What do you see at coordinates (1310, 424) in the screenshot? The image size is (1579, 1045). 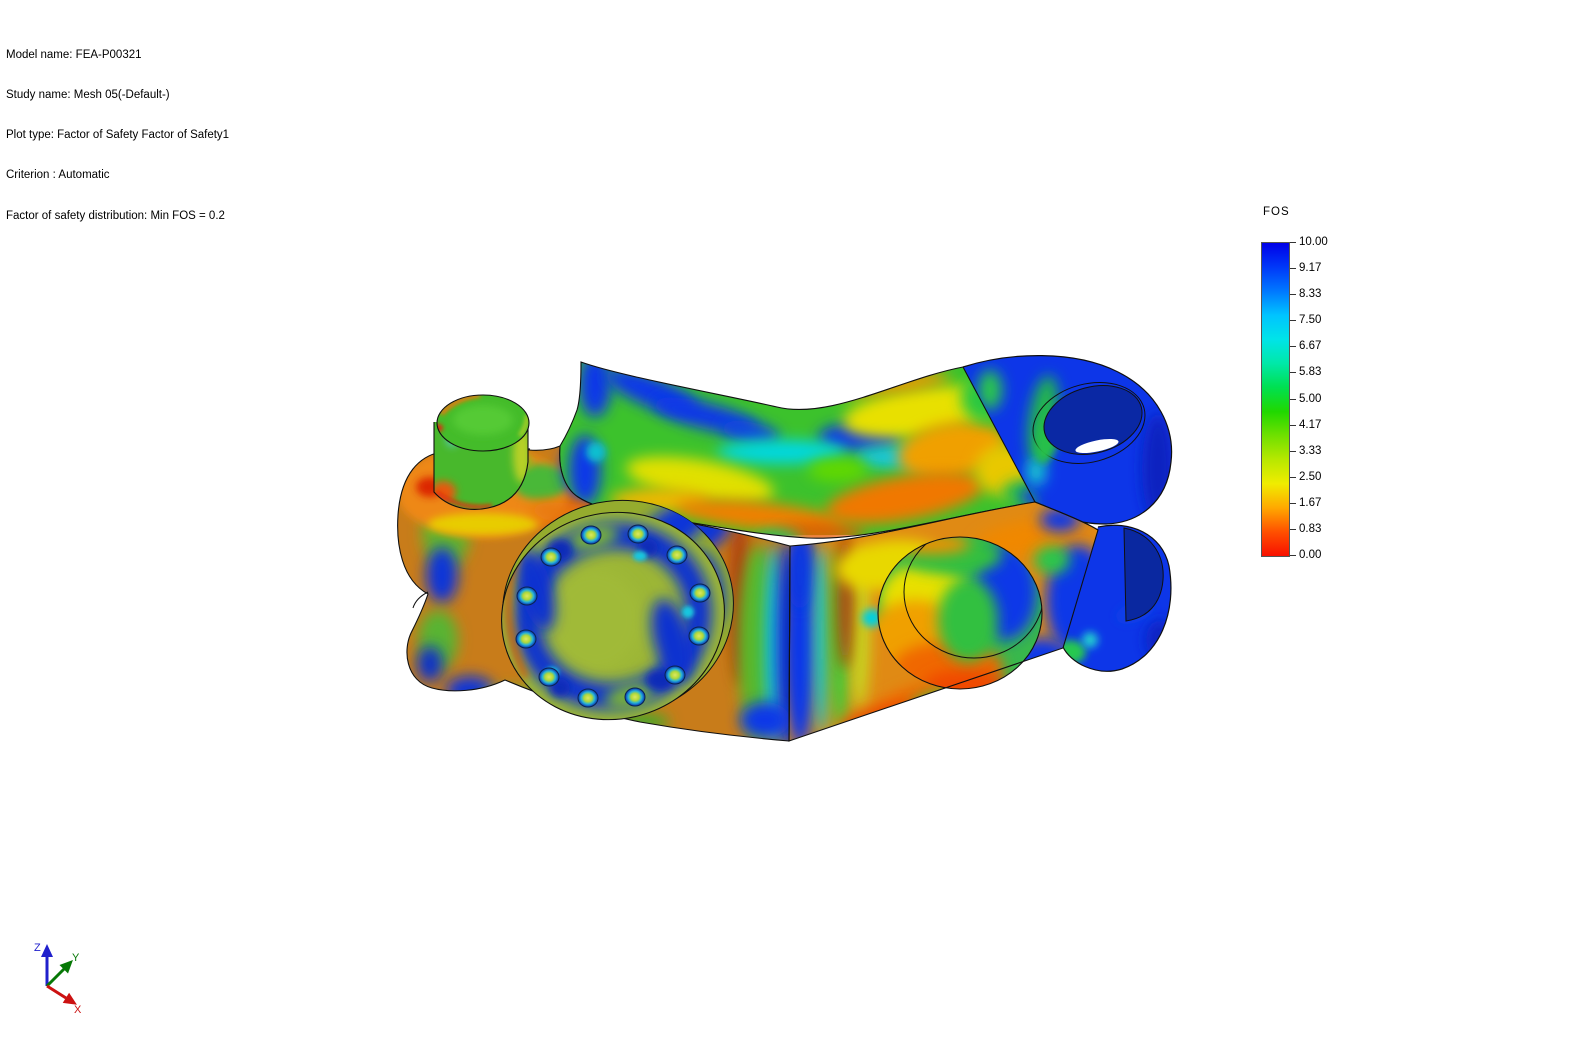 I see `legend-tick-label: 4.17` at bounding box center [1310, 424].